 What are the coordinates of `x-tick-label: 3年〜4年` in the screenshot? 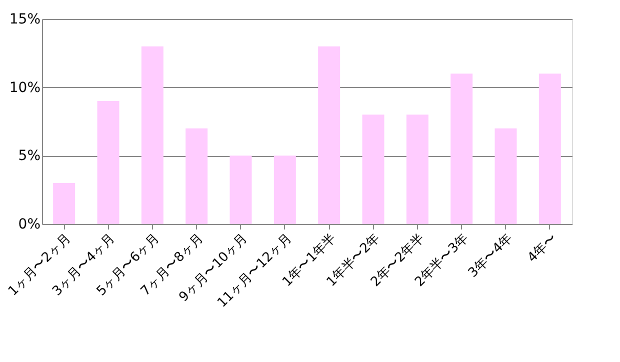 It's located at (491, 255).